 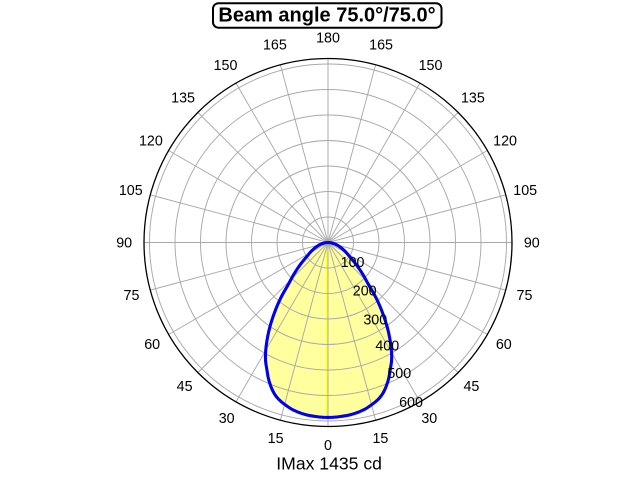 I want to click on svg-text: 200, so click(x=365, y=292).